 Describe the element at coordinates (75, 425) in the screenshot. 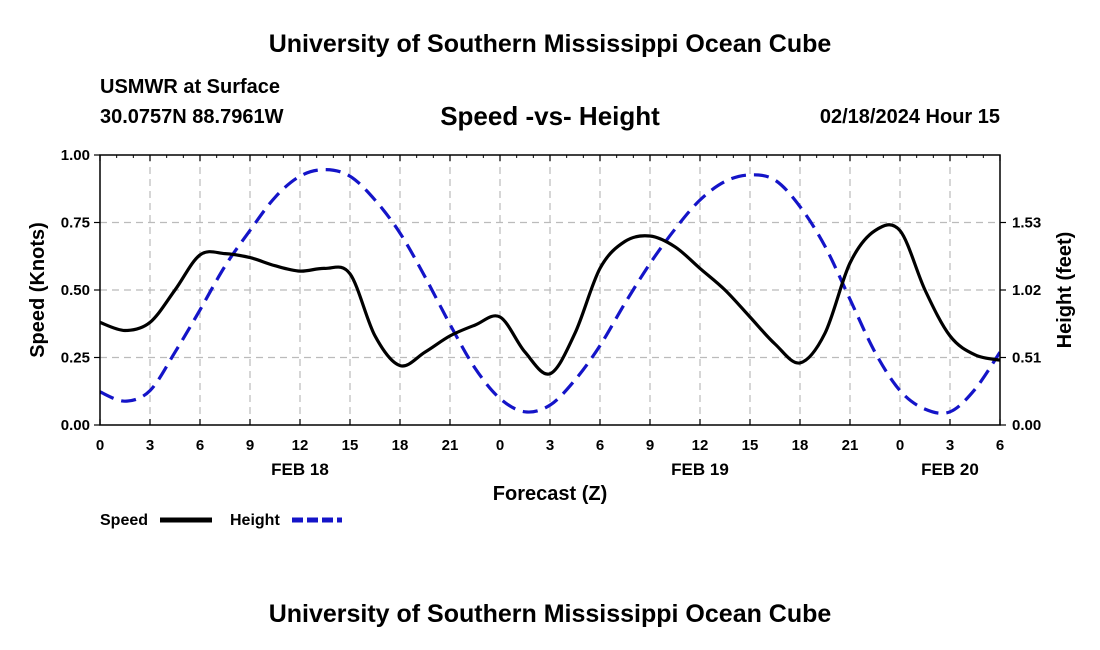

I see `y-tick-label: 0.00` at that location.